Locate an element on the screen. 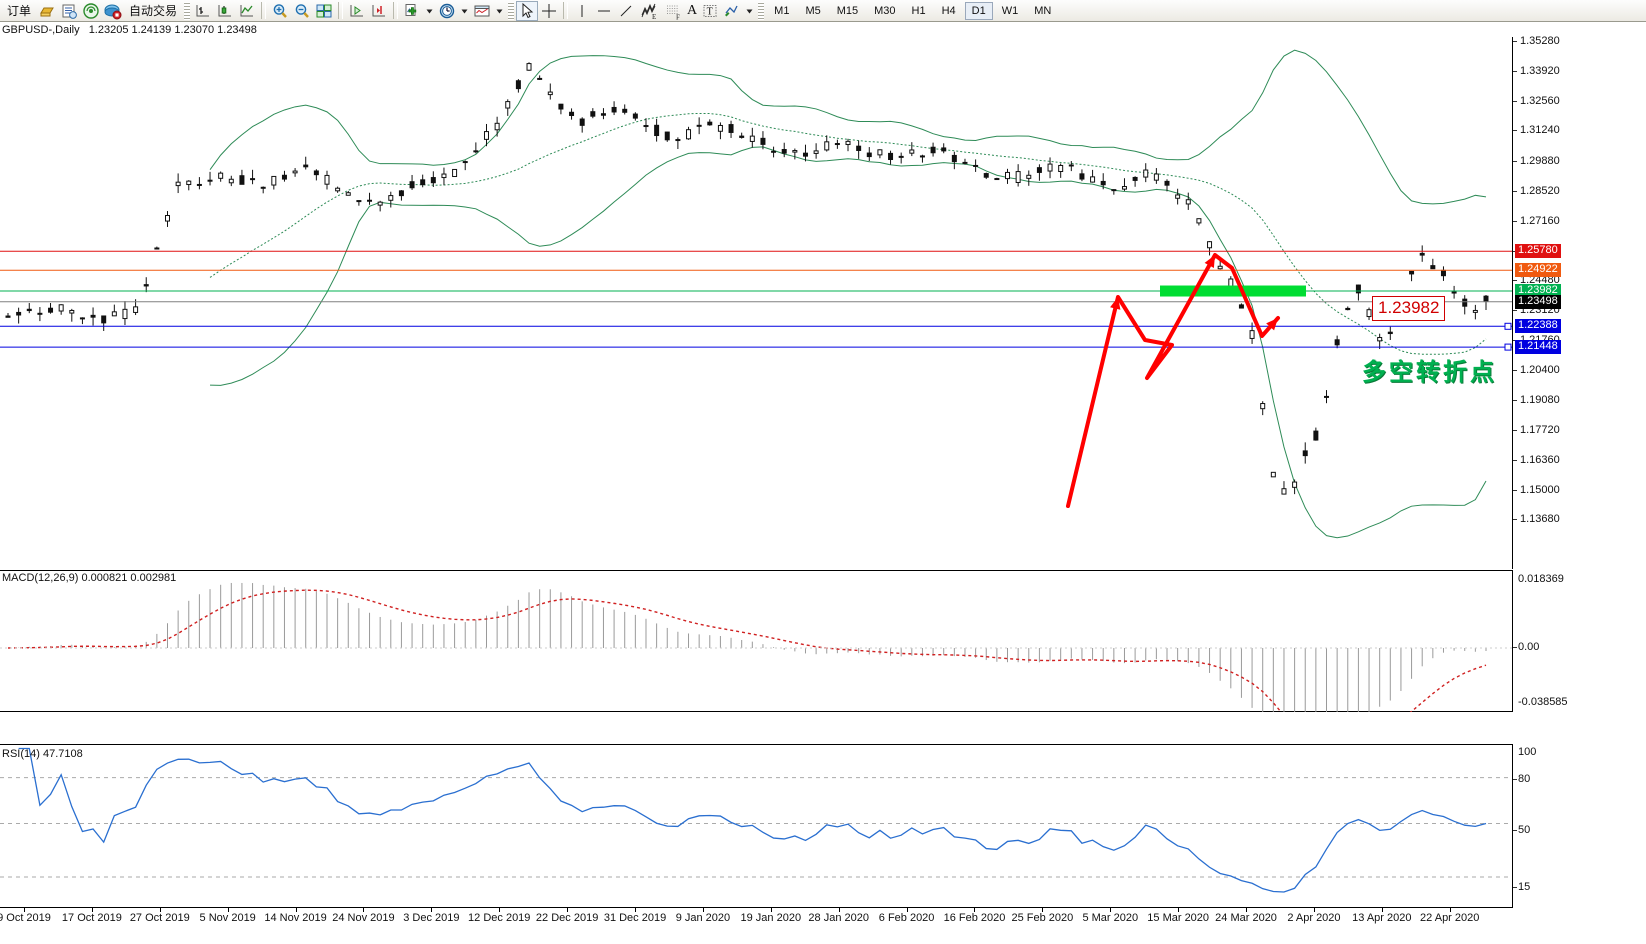 This screenshot has width=1646, height=944. price-axis-label: 1.17720 is located at coordinates (1540, 429).